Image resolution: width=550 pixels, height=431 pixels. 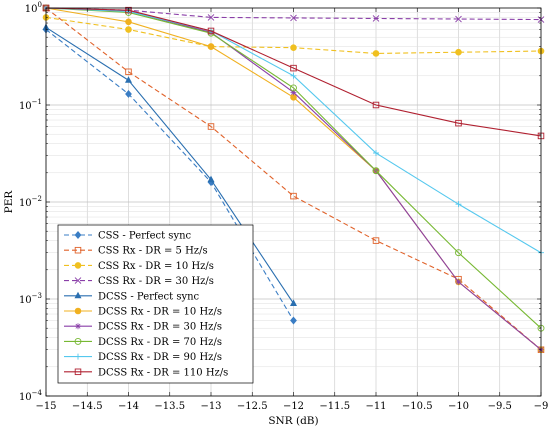 I want to click on x-tick-label: −11.5, so click(x=334, y=406).